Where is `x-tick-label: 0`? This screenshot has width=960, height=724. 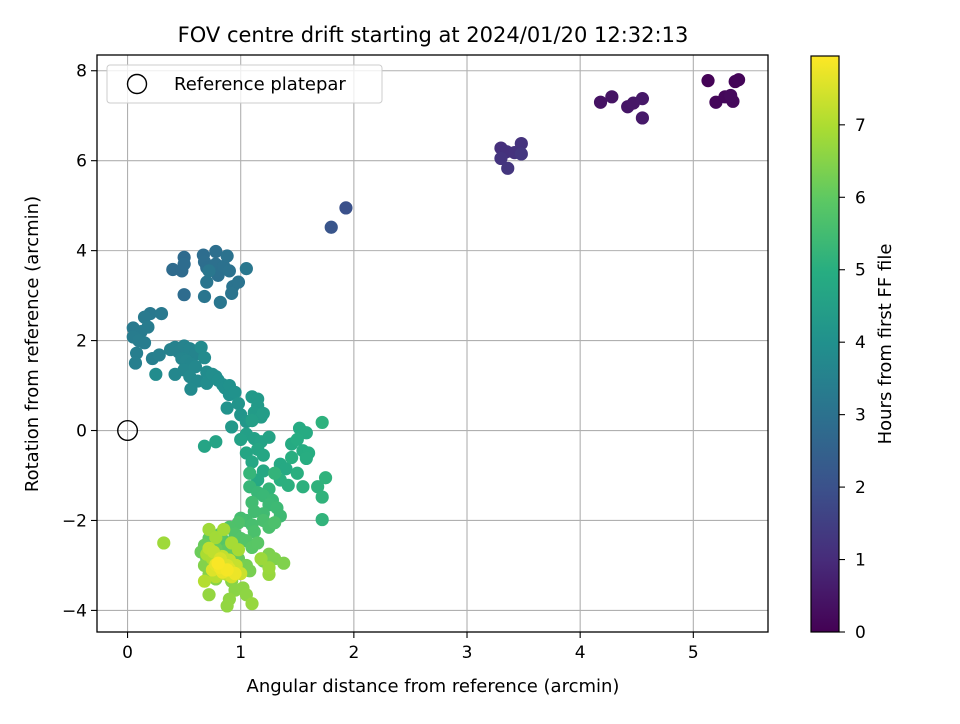 x-tick-label: 0 is located at coordinates (127, 653).